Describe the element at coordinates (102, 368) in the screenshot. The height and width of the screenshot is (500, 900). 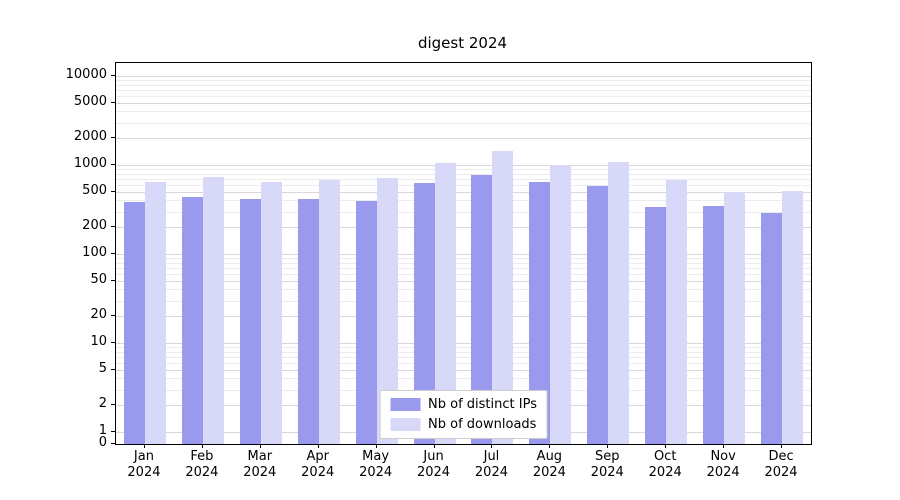
I see `y-axis-tick-label: 5` at that location.